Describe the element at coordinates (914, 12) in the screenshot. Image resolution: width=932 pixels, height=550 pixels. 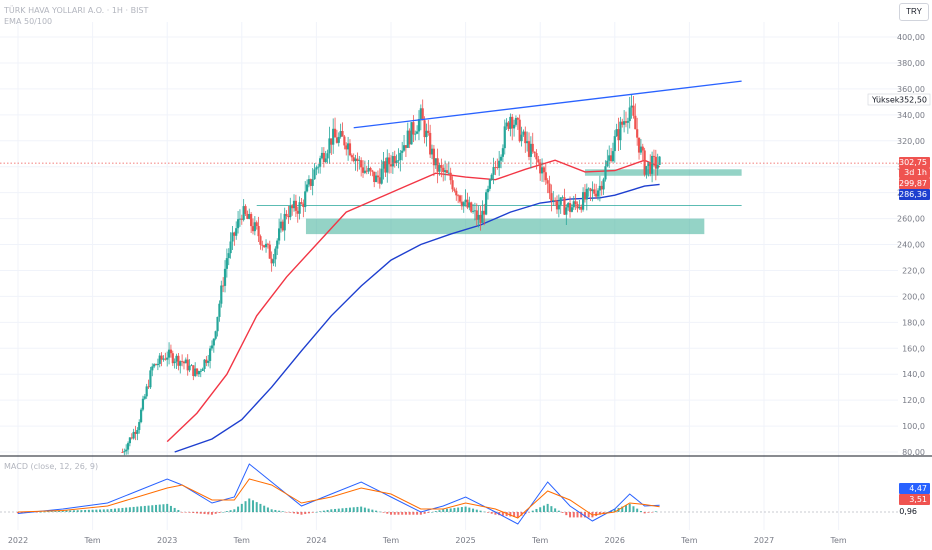
I see `currency-button: TRY` at that location.